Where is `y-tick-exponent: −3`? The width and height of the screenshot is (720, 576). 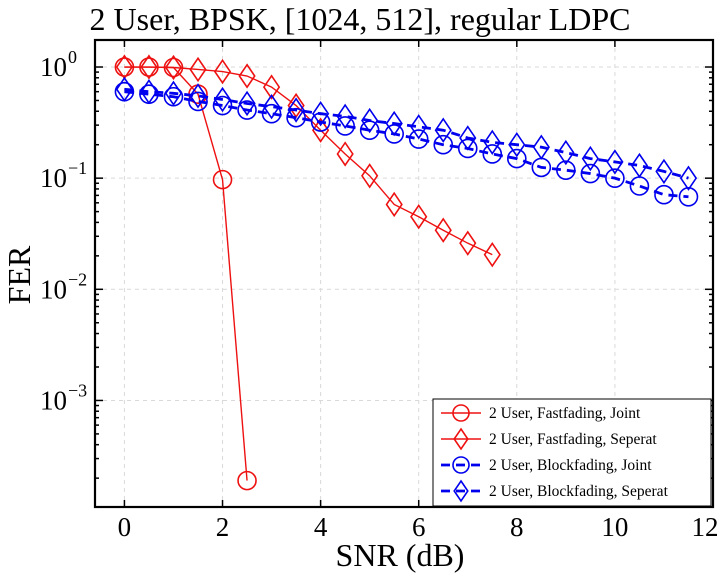 y-tick-exponent: −3 is located at coordinates (77, 390).